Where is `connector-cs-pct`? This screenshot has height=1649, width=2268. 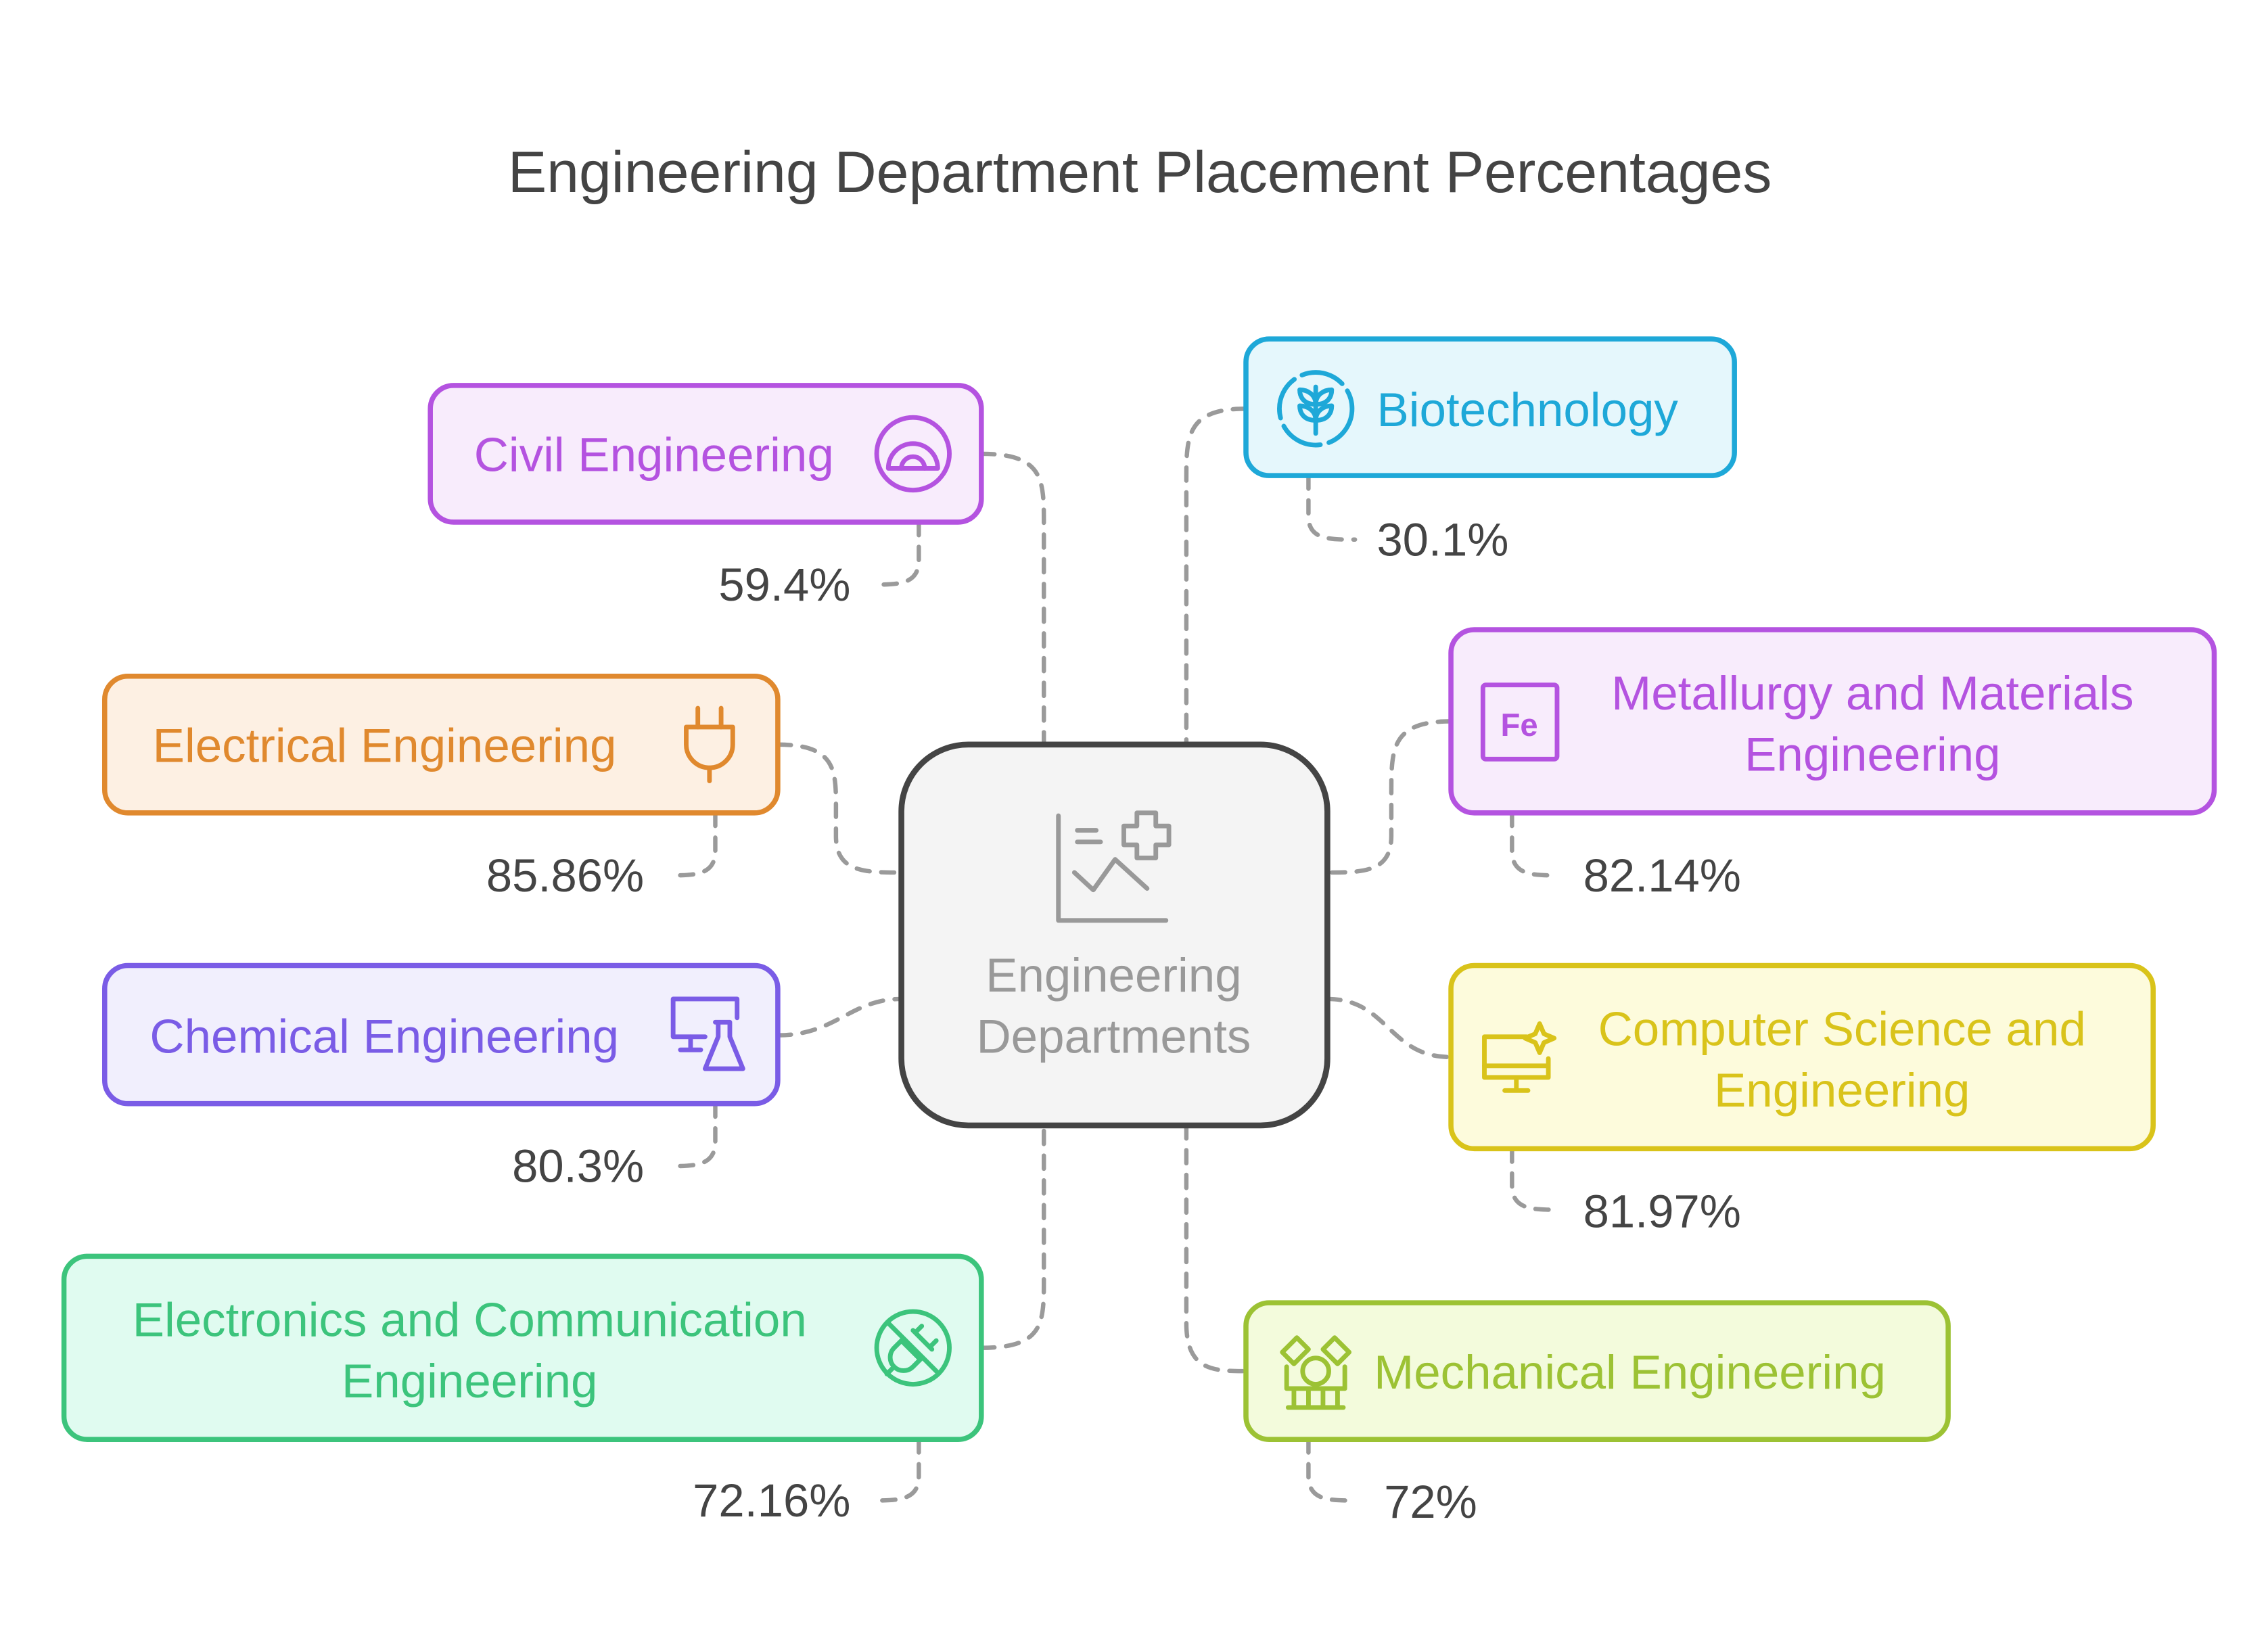
connector-cs-pct is located at coordinates (1535, 1179).